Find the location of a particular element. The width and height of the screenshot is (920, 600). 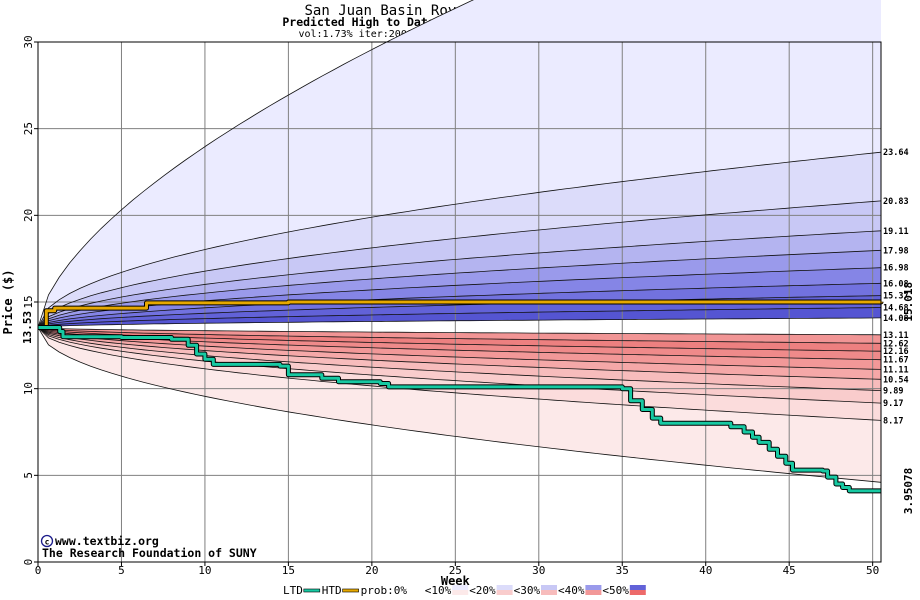

end-value-label: 20.83 is located at coordinates (896, 202).